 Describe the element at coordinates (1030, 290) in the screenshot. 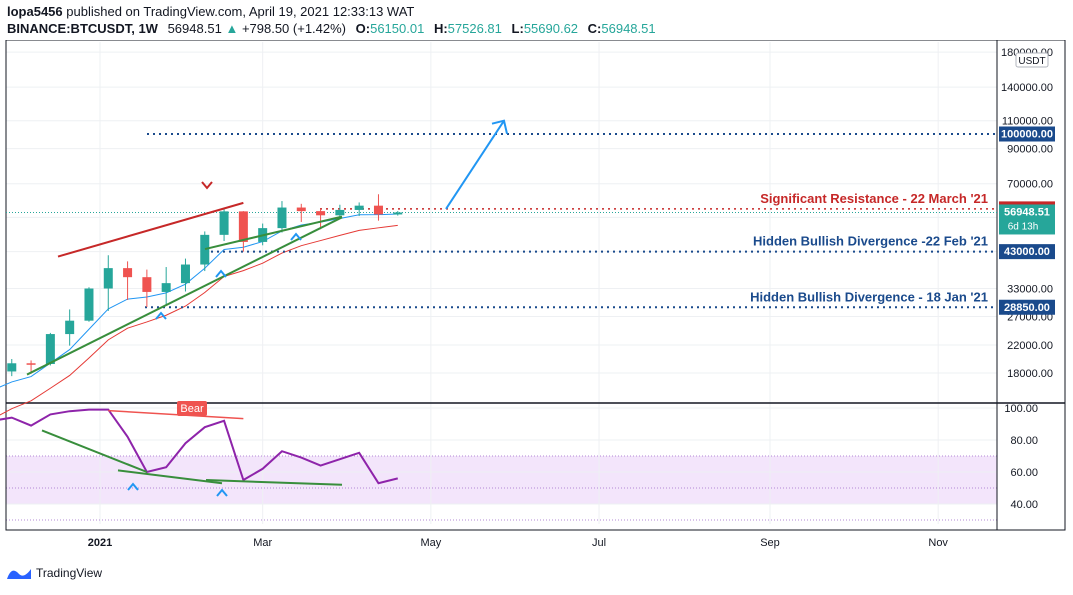

I see `y-tick-label: 33000.00` at that location.